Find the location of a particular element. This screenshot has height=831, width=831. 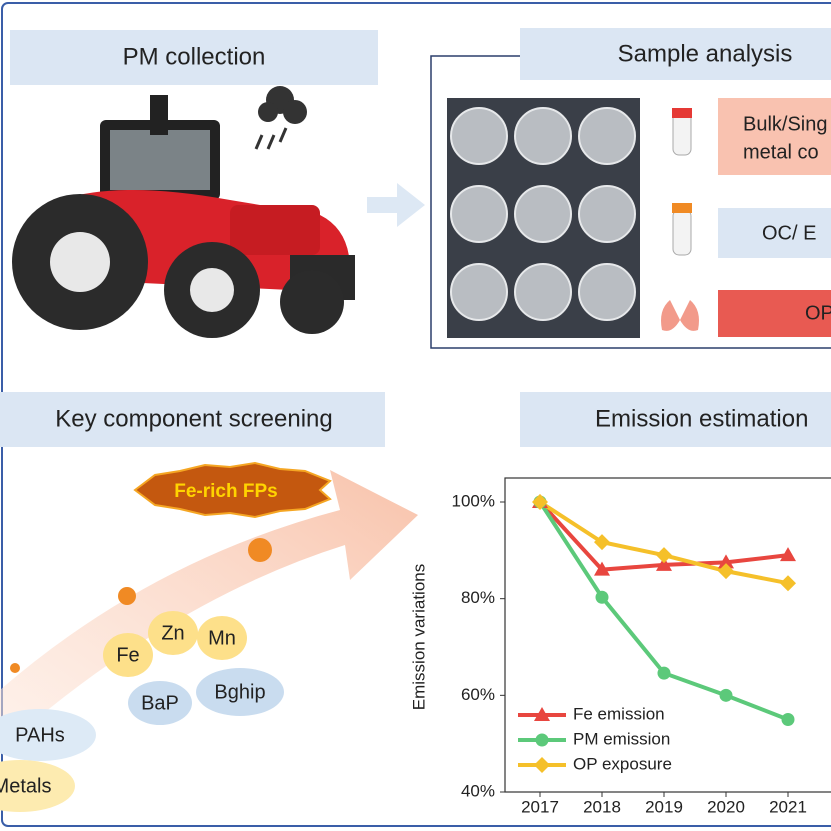

icons is located at coordinates (680, 219).